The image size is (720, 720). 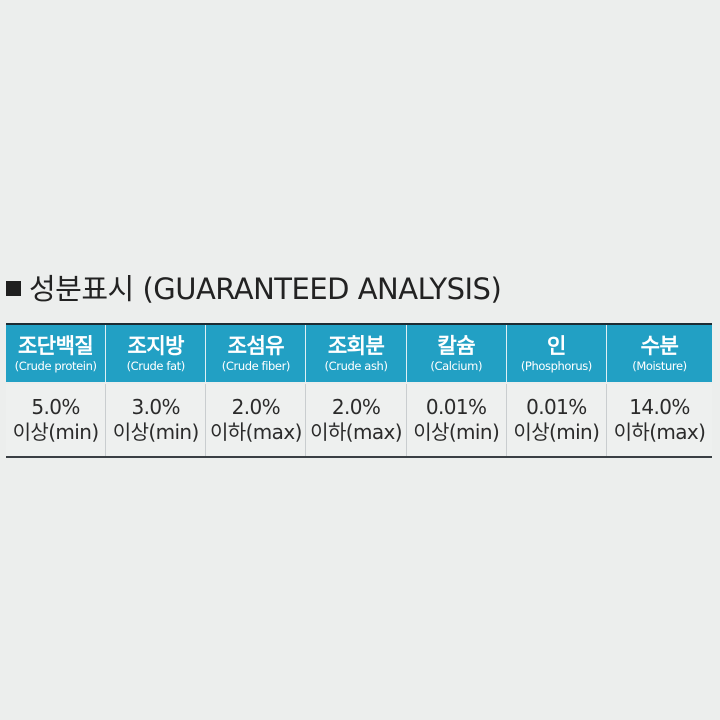 I want to click on value-cell-crude-ash: 2.0% 이하(max), so click(x=356, y=420).